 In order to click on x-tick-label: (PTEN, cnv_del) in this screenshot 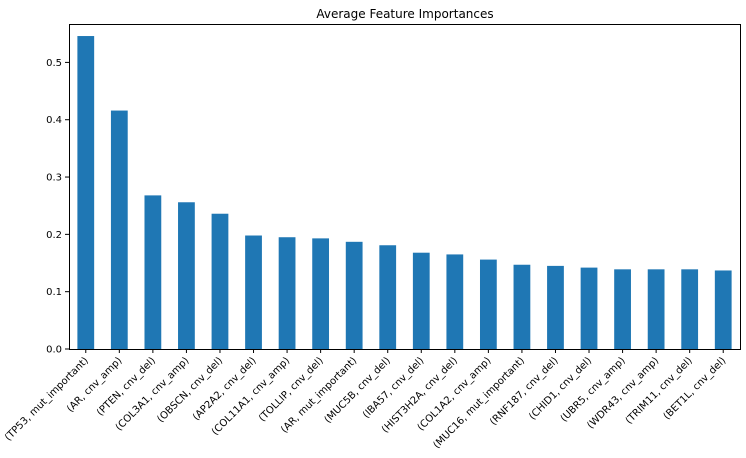, I will do `click(126, 386)`.